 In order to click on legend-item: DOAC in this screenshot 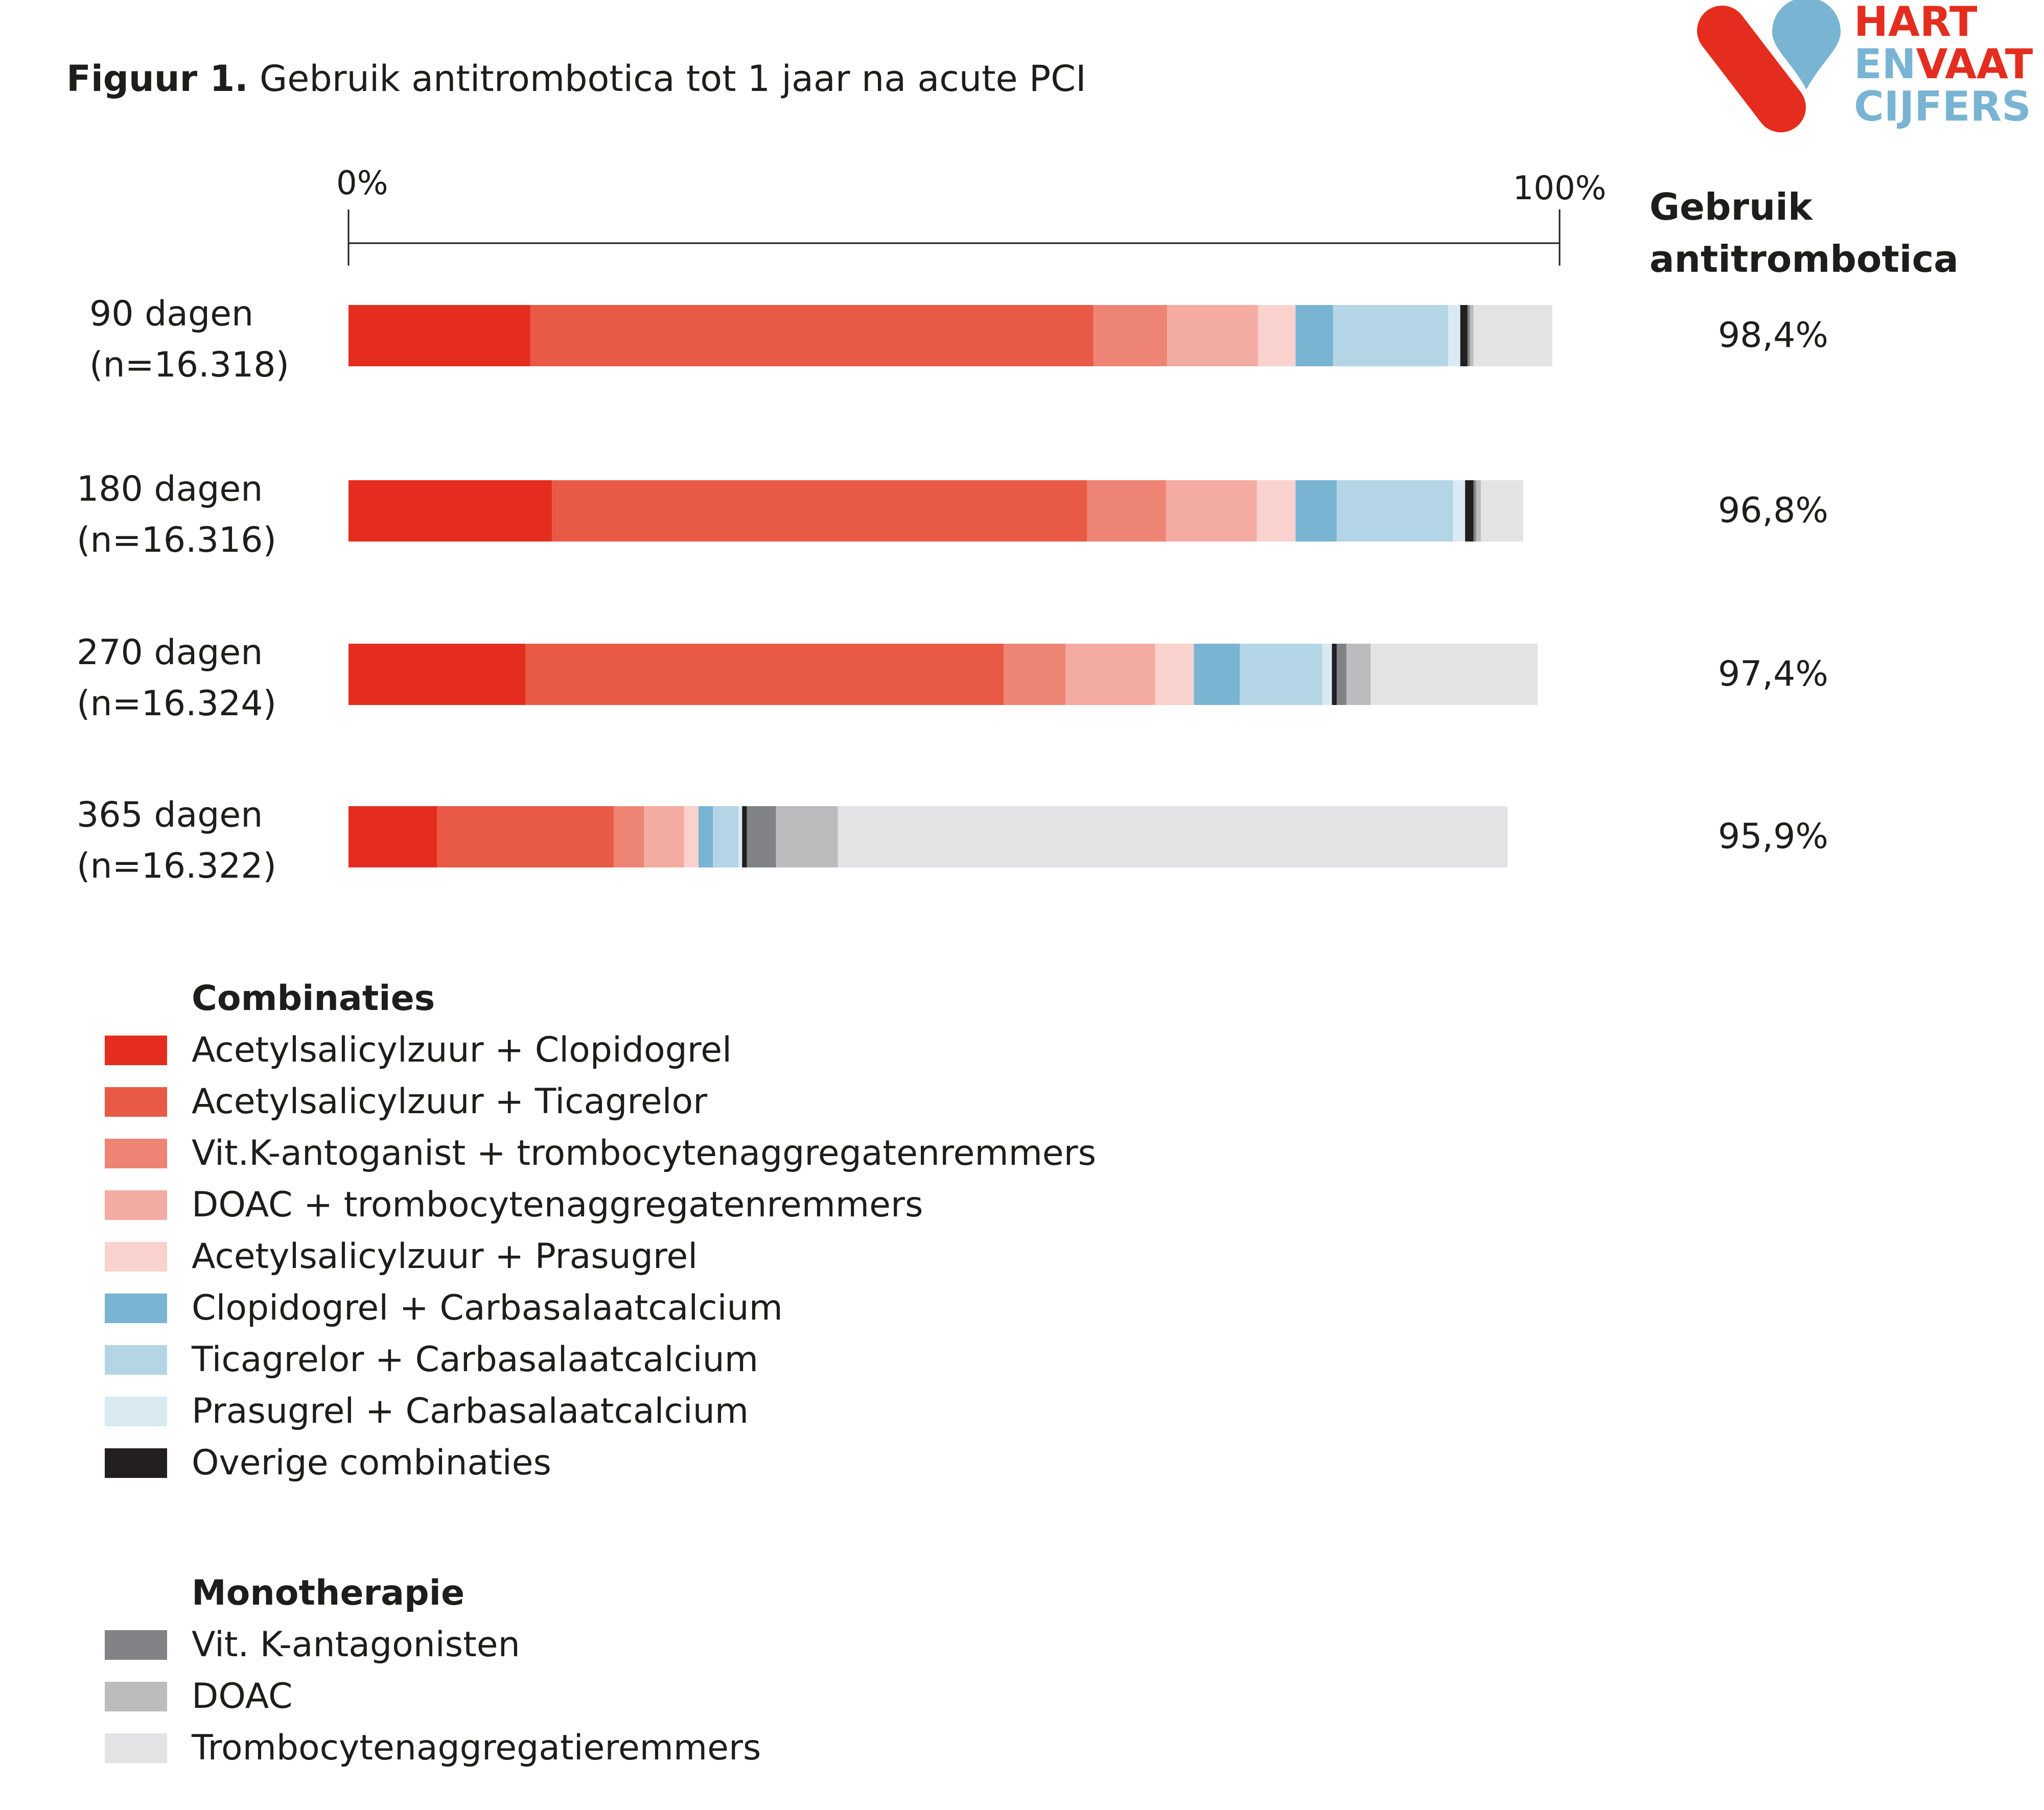, I will do `click(600, 1696)`.